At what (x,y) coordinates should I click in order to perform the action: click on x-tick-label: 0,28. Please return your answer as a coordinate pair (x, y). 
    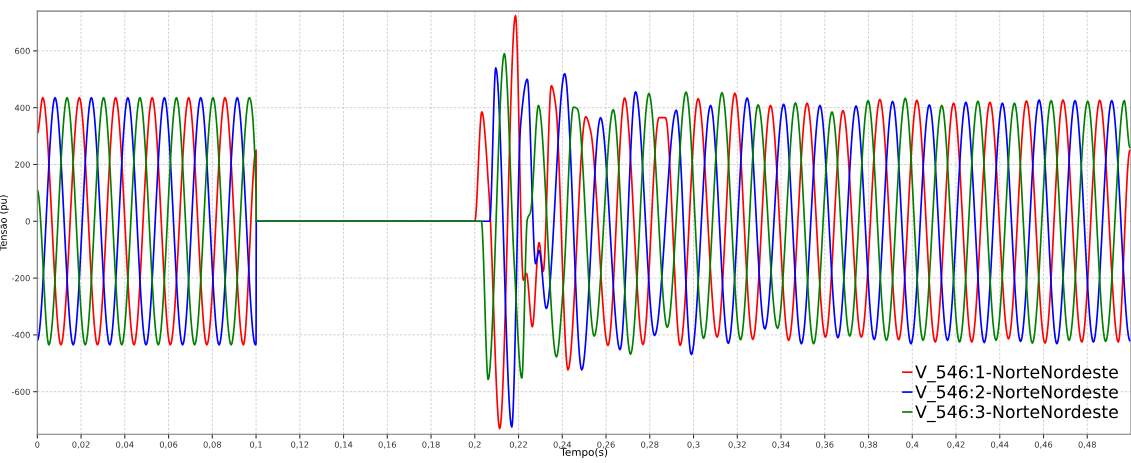
    Looking at the image, I should click on (650, 445).